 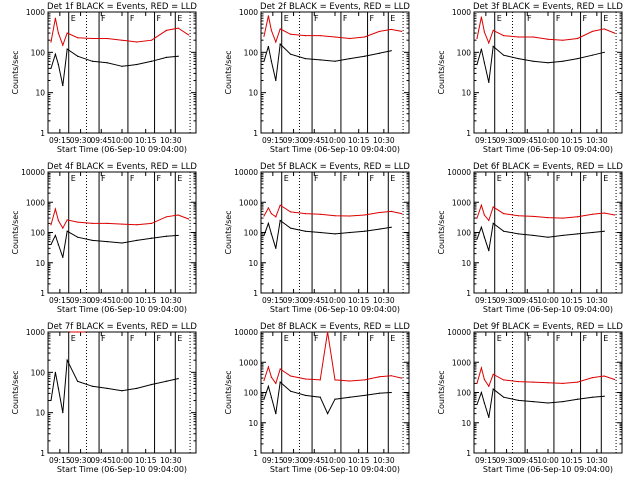 What do you see at coordinates (464, 393) in the screenshot?
I see `y-tick-label: 100` at bounding box center [464, 393].